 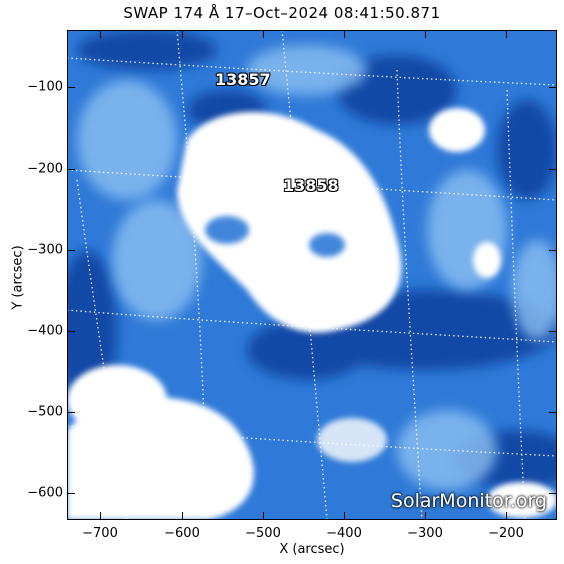 What do you see at coordinates (468, 501) in the screenshot?
I see `watermark: SolarMonitor.org` at bounding box center [468, 501].